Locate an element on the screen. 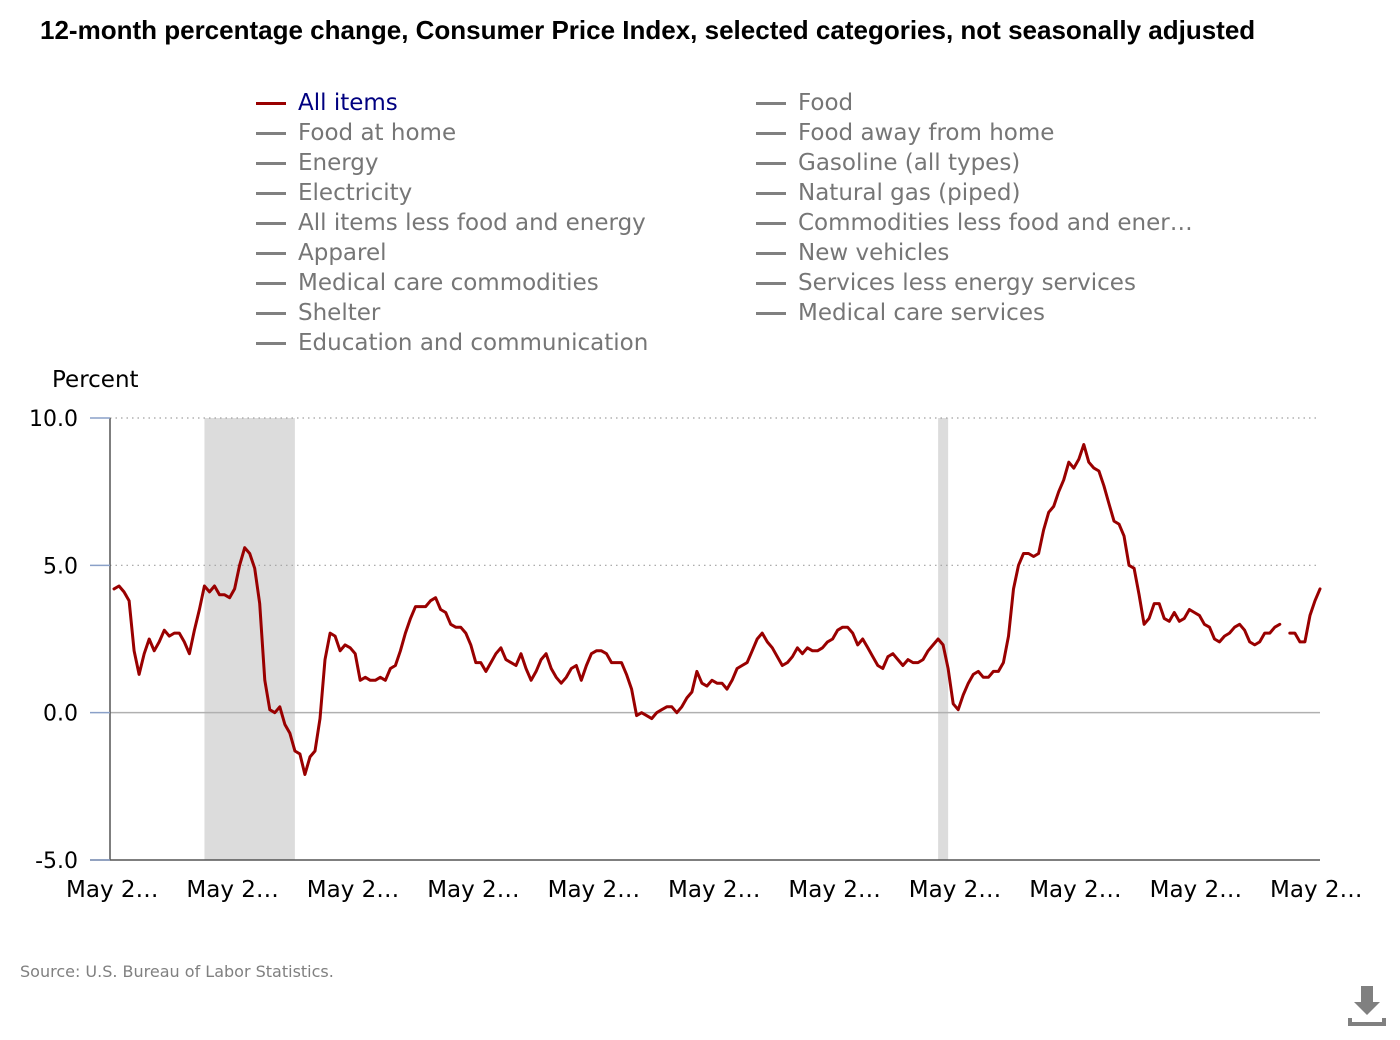 The image size is (1400, 1040). legend-label: Energy is located at coordinates (338, 163).